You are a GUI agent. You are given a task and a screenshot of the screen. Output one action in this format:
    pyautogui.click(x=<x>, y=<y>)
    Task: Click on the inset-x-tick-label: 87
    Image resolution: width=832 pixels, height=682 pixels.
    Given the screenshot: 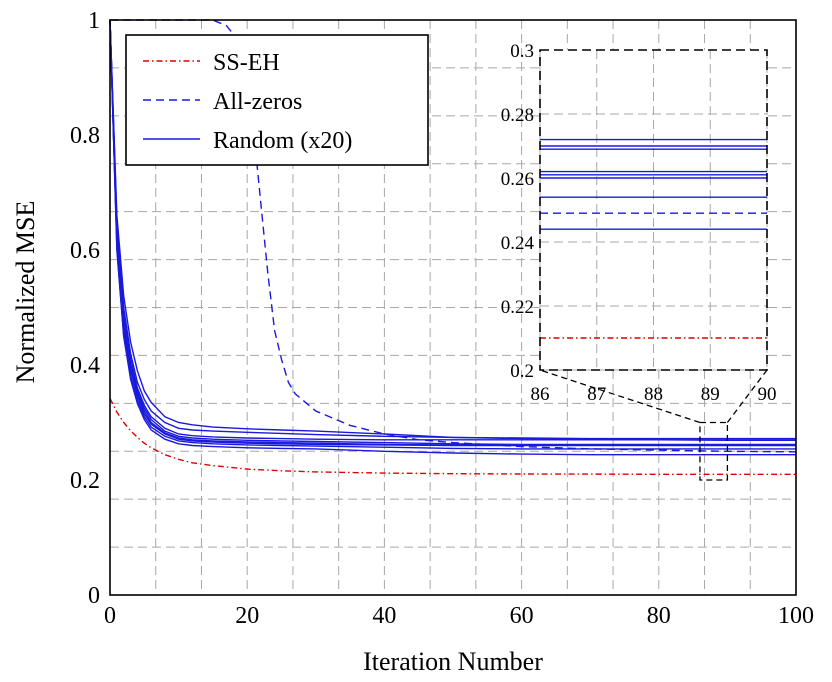 What is the action you would take?
    pyautogui.click(x=596, y=394)
    